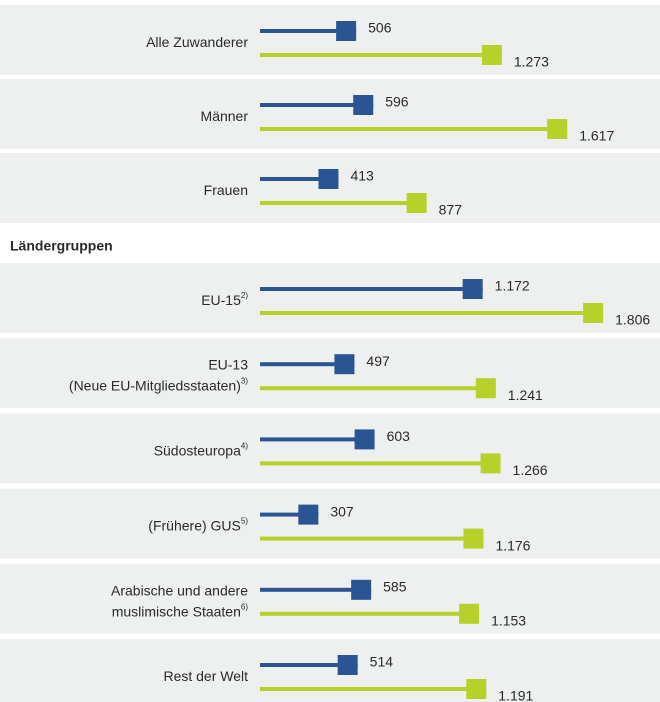 The height and width of the screenshot is (702, 660). Describe the element at coordinates (508, 621) in the screenshot. I see `value-label: 1.153` at that location.